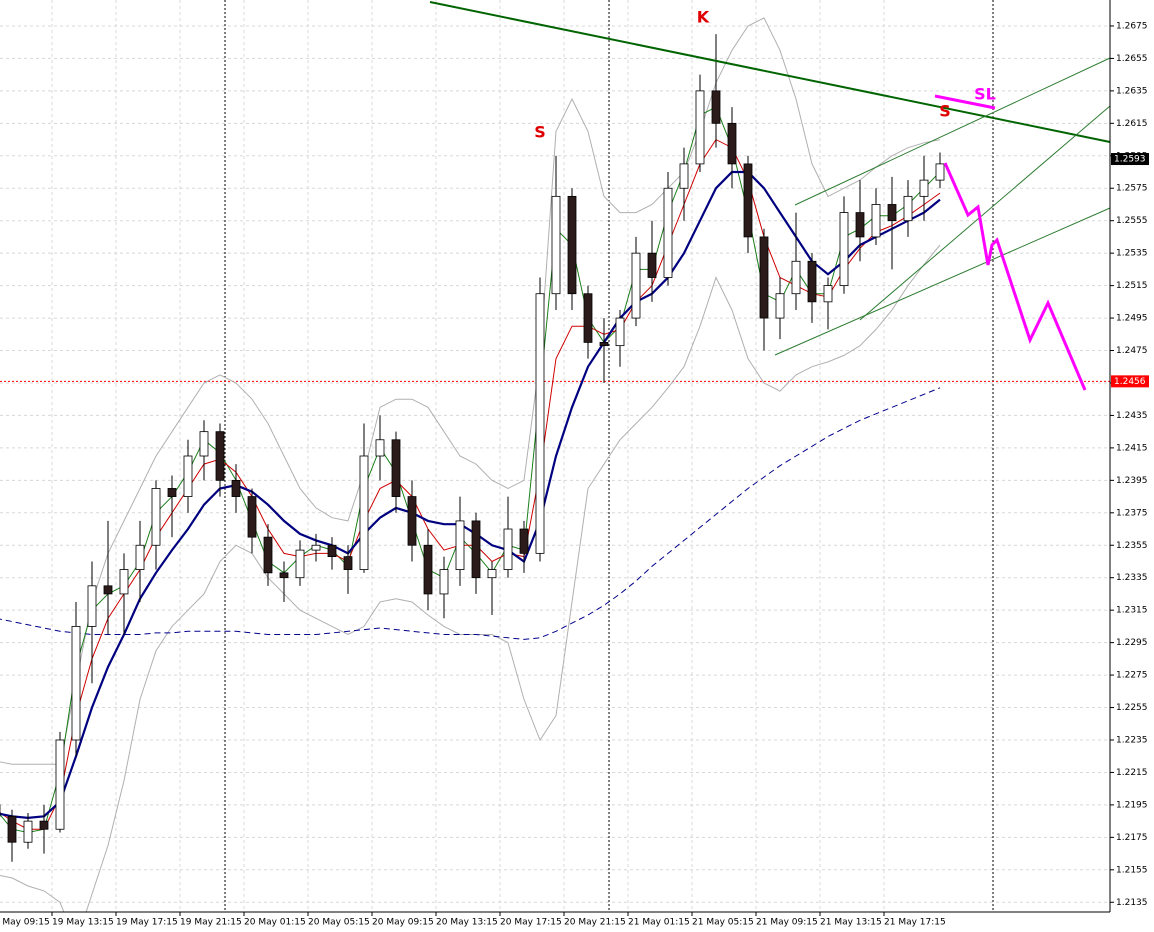 The height and width of the screenshot is (932, 1154). What do you see at coordinates (25, 923) in the screenshot?
I see `x-tick-label: 19 May 09:15` at bounding box center [25, 923].